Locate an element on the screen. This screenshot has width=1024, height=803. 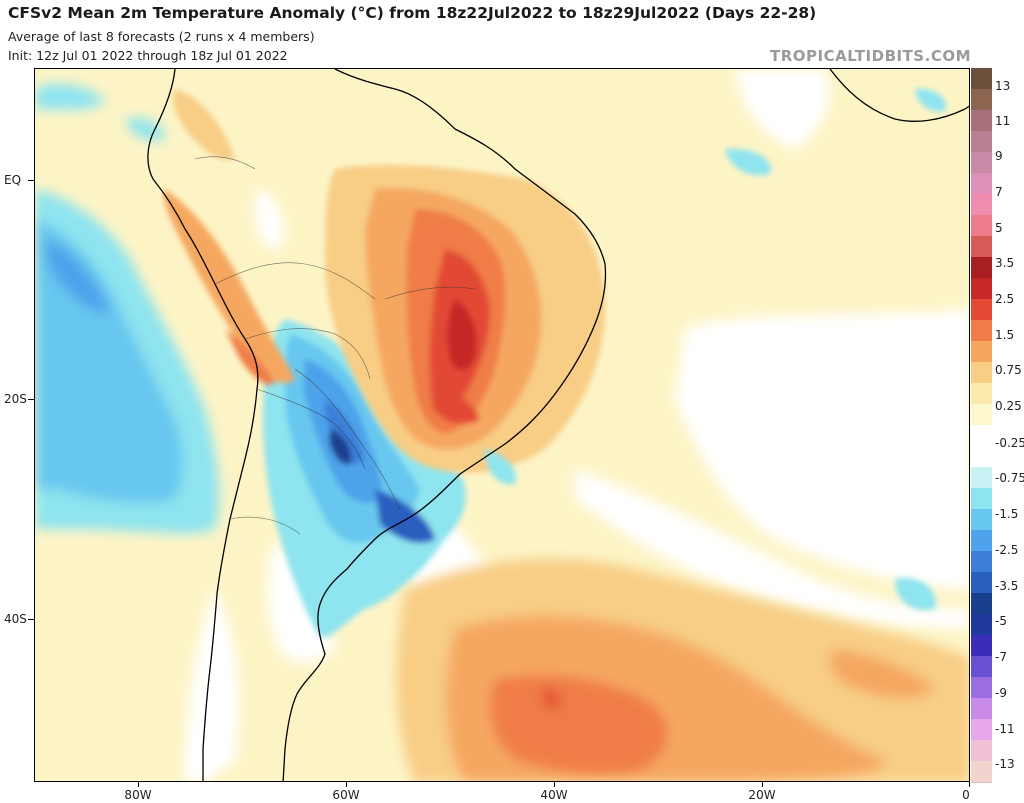
warm-anomaly-brazil is located at coordinates (465, 318).